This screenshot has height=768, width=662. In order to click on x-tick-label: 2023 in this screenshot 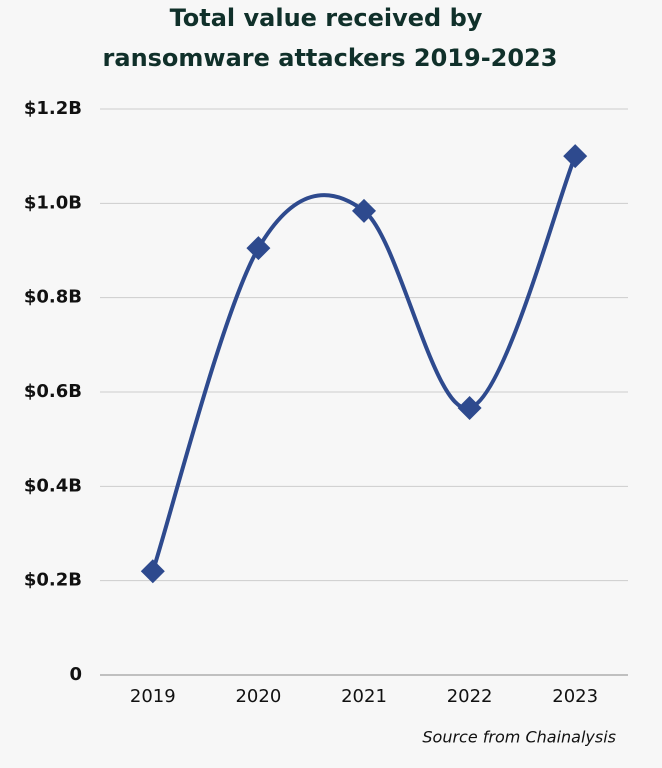, I will do `click(575, 696)`.